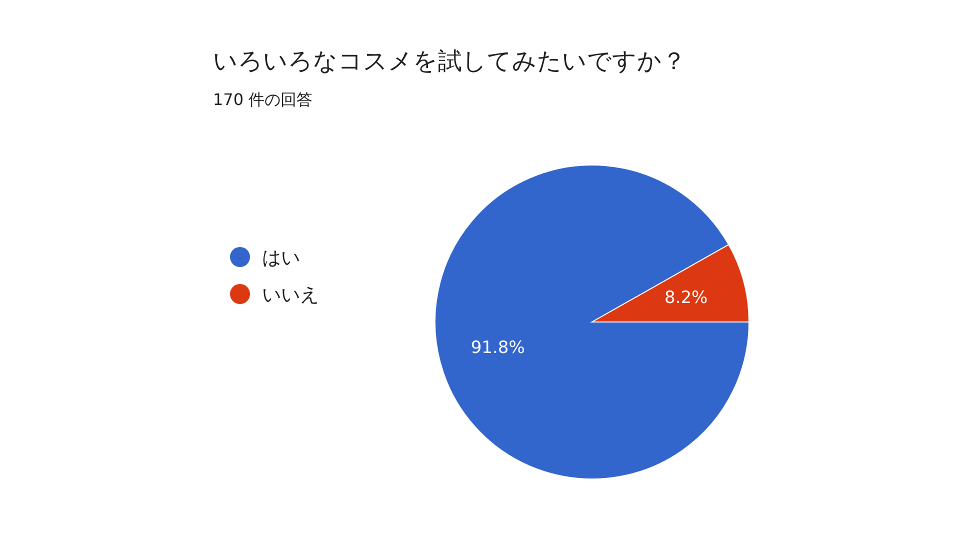 The image size is (960, 540). What do you see at coordinates (281, 258) in the screenshot?
I see `legend-label: はい` at bounding box center [281, 258].